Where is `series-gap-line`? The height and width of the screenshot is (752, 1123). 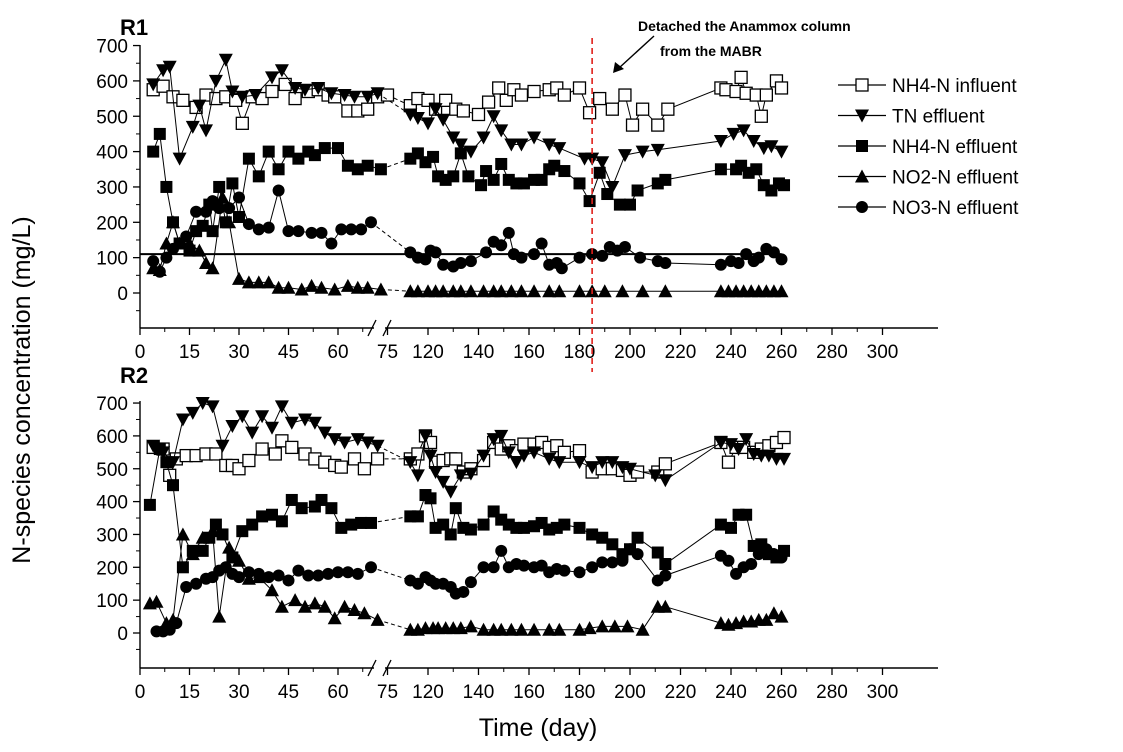
series-gap-line is located at coordinates (395, 290).